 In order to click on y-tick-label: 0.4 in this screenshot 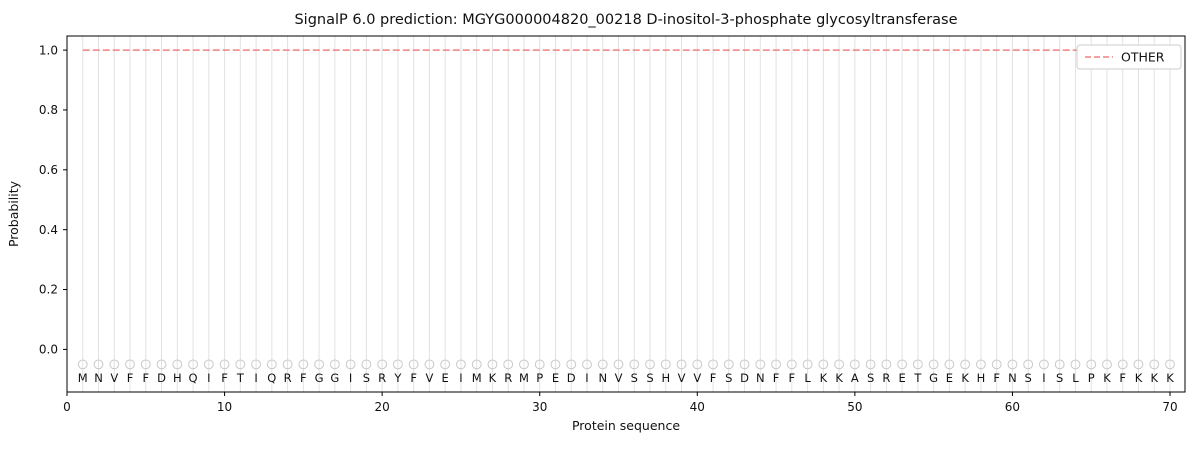, I will do `click(48, 230)`.